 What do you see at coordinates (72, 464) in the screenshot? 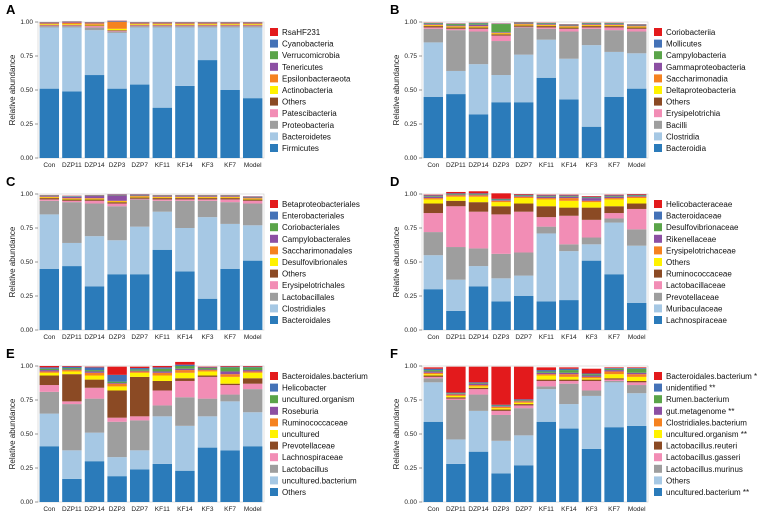
I see `bar-segment-uncultured.bacterium` at bounding box center [72, 464].